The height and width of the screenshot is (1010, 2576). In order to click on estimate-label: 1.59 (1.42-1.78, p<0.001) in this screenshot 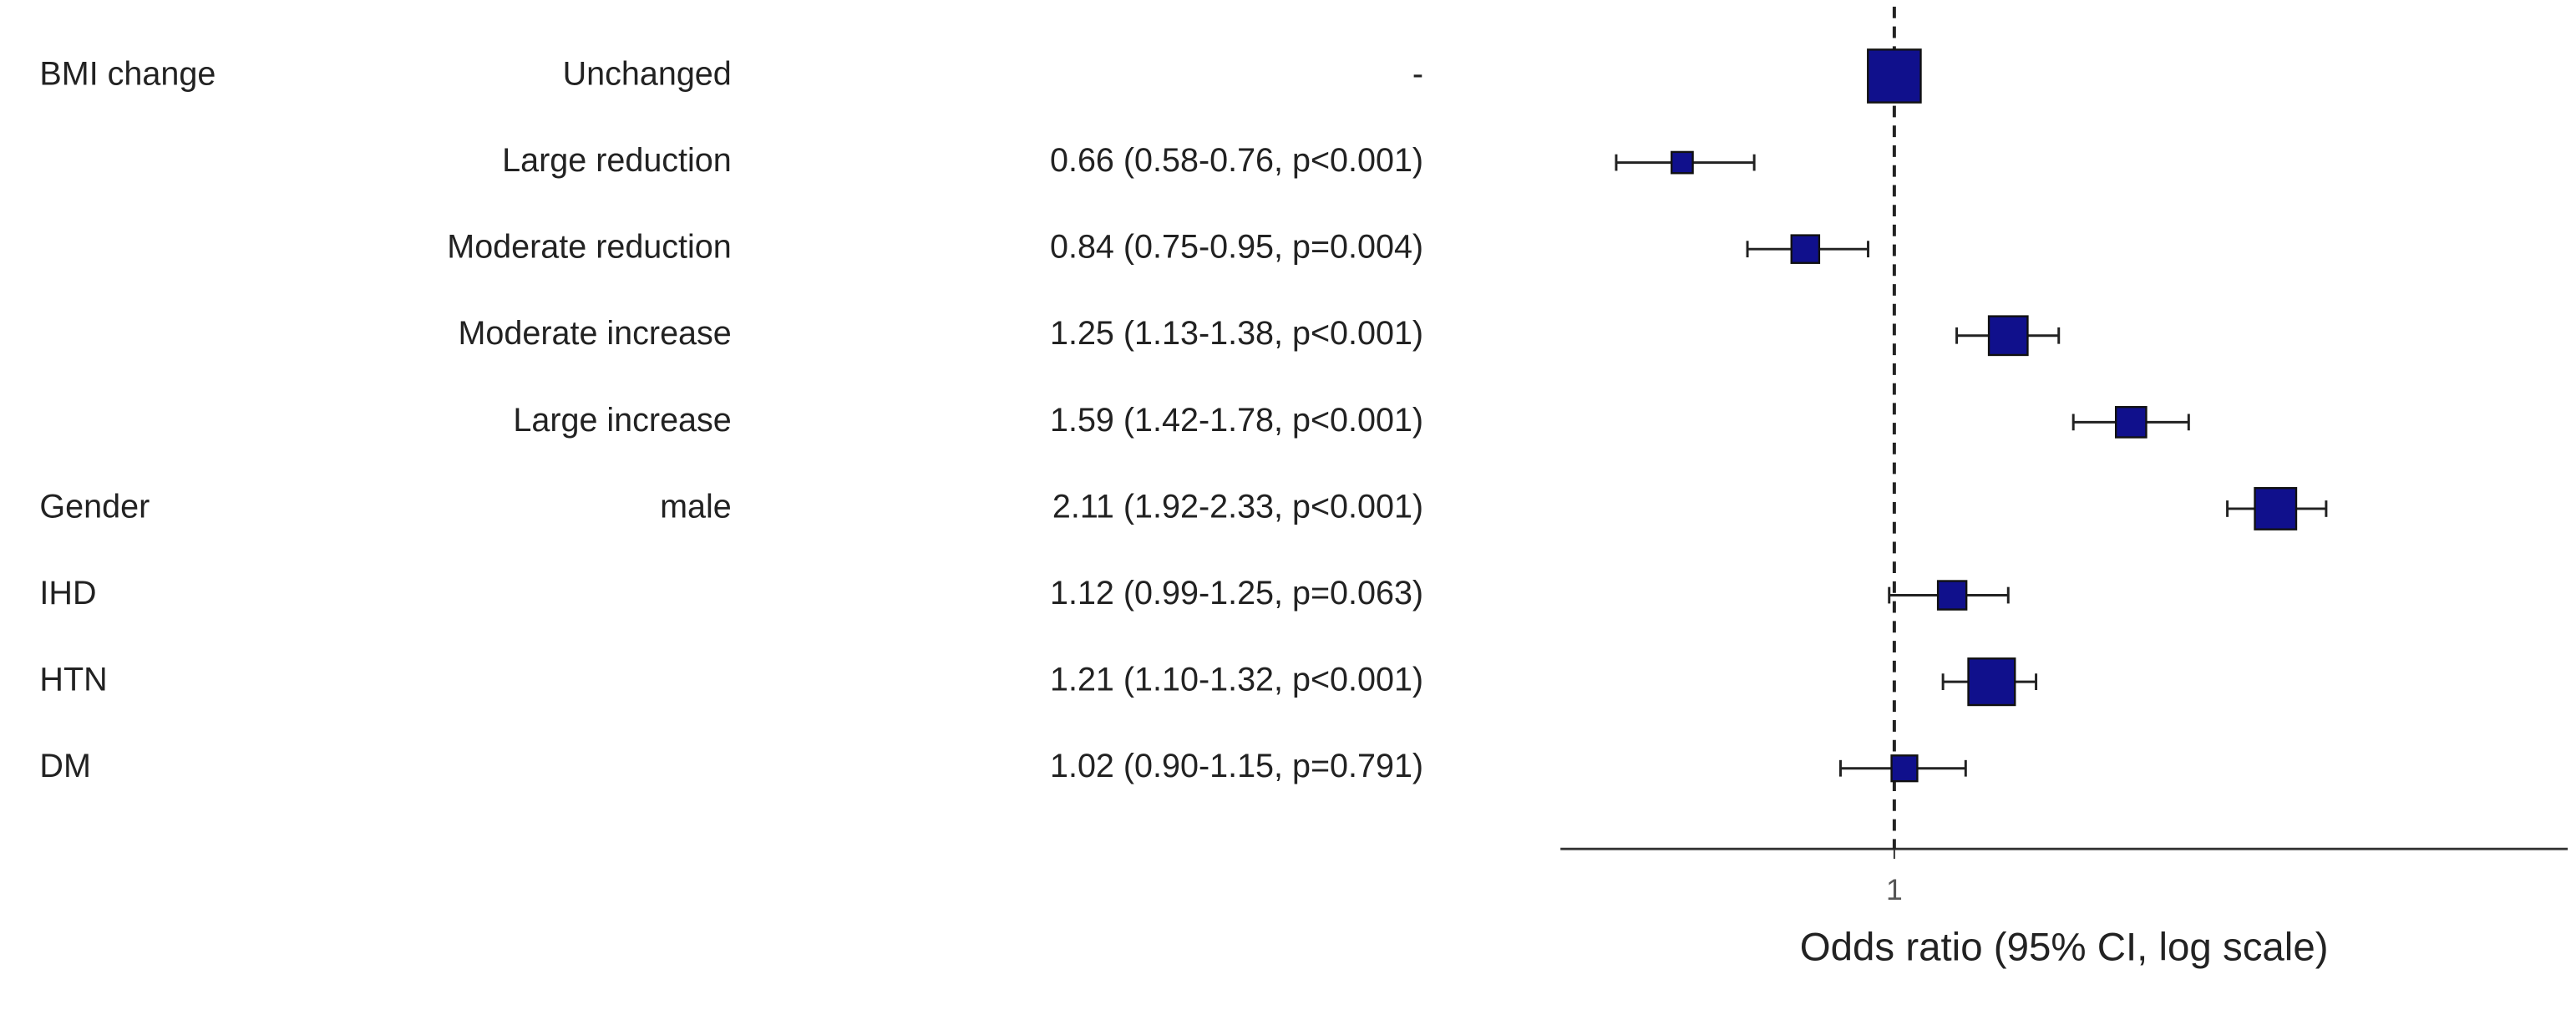, I will do `click(1236, 420)`.